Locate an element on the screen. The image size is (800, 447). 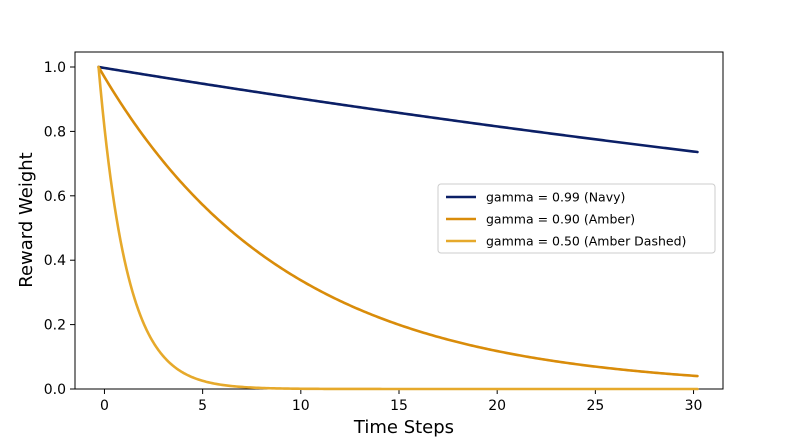
y-tick-label: 1.0 is located at coordinates (55, 68).